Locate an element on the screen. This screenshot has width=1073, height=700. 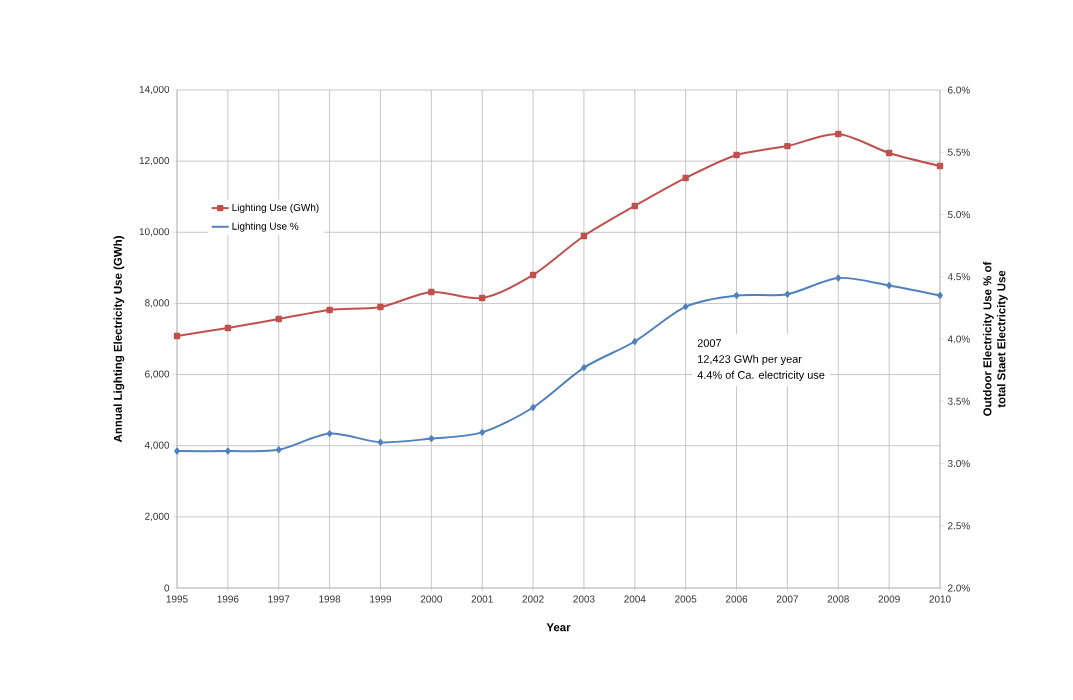
x-tick-label: 2006 is located at coordinates (736, 599).